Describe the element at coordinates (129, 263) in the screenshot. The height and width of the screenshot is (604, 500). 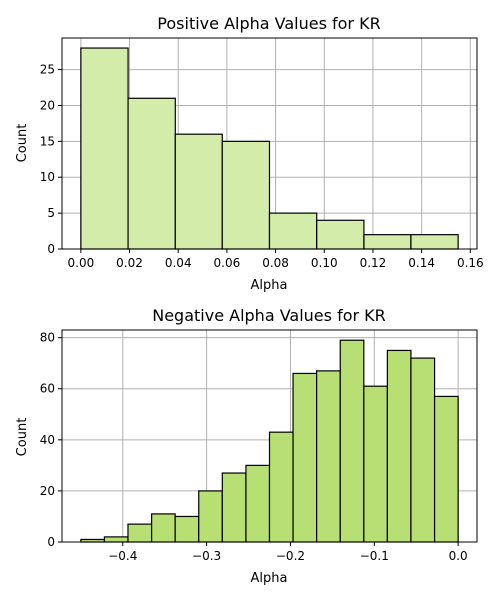
I see `x-tick-label: 0.02` at that location.